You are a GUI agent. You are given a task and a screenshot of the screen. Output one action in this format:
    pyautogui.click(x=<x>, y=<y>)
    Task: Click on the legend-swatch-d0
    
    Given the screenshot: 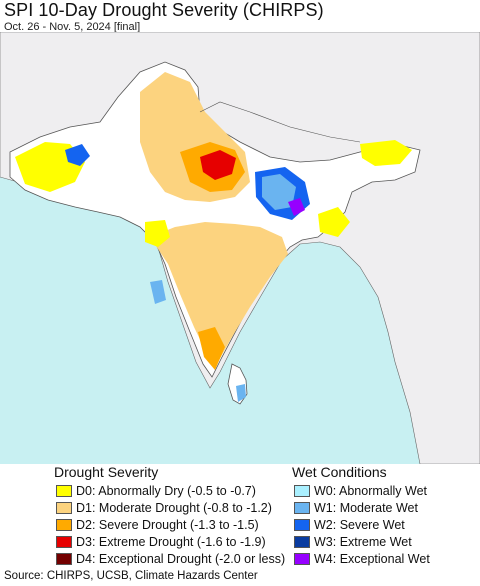 What is the action you would take?
    pyautogui.click(x=64, y=491)
    